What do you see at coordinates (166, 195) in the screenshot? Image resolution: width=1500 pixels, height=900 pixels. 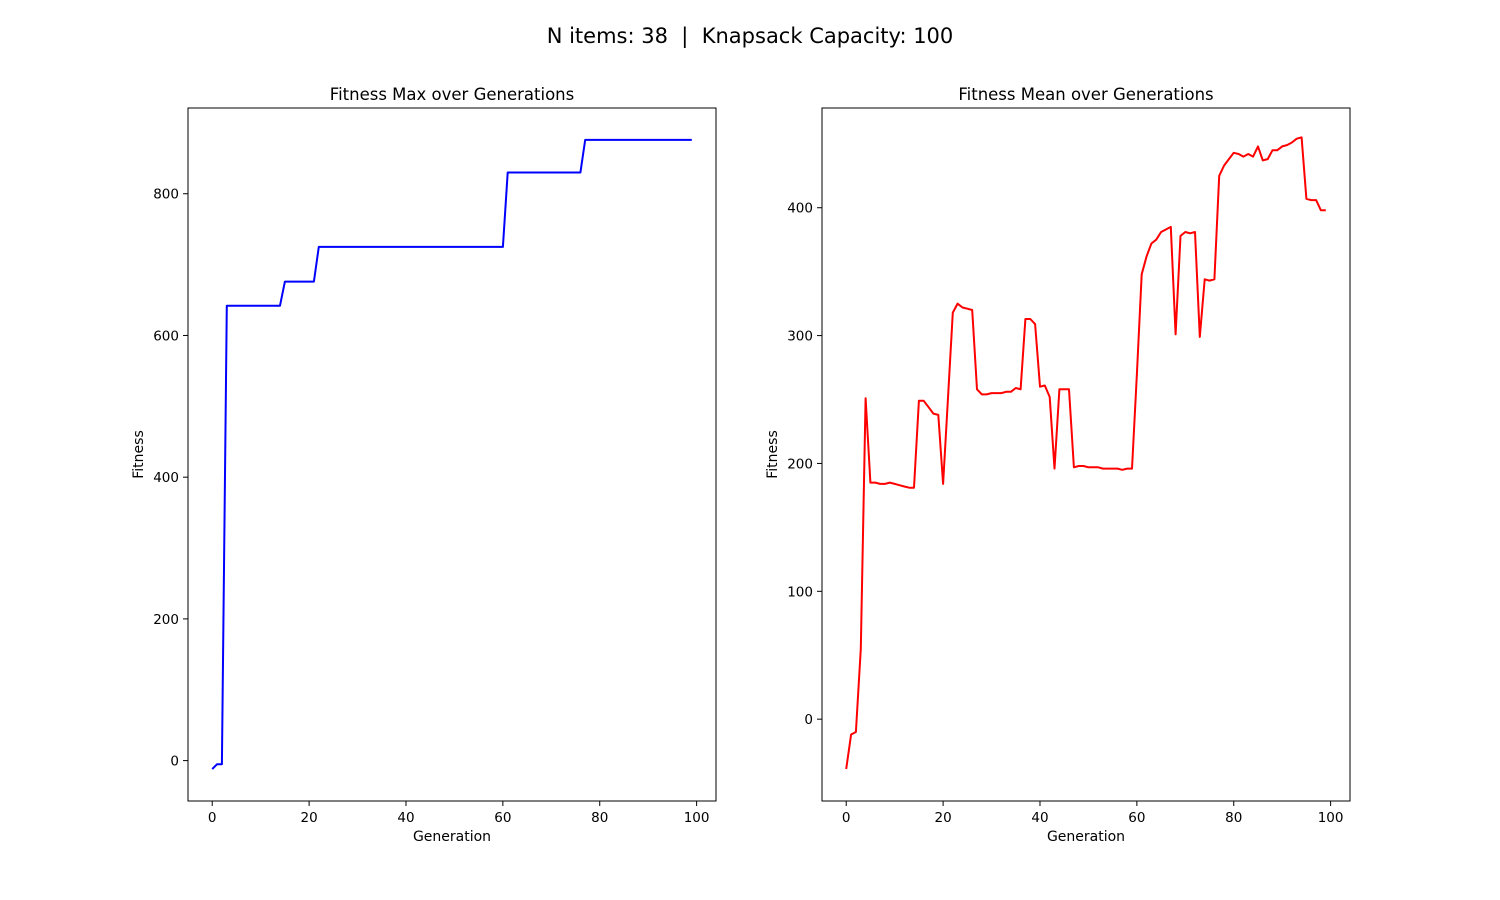 I see `y-tick-label: 800` at bounding box center [166, 195].